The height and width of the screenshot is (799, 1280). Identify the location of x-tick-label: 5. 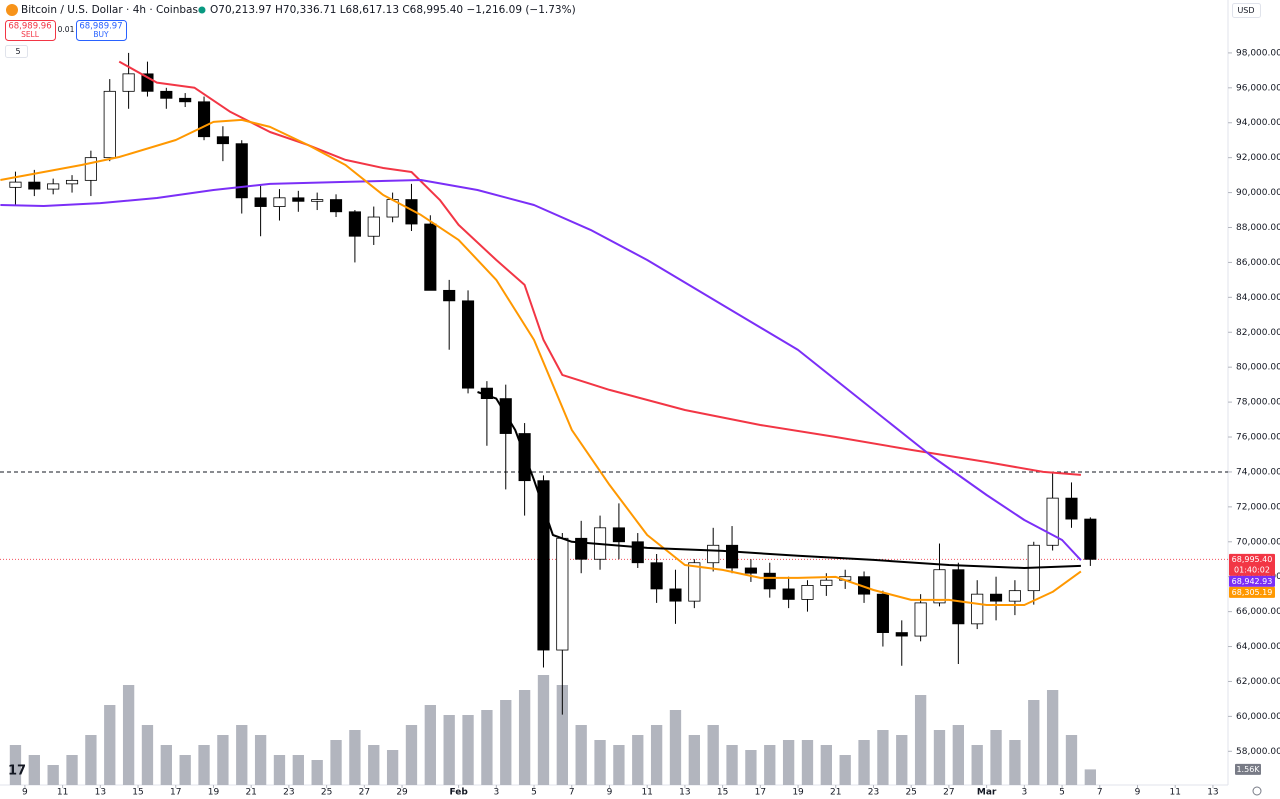
(534, 793).